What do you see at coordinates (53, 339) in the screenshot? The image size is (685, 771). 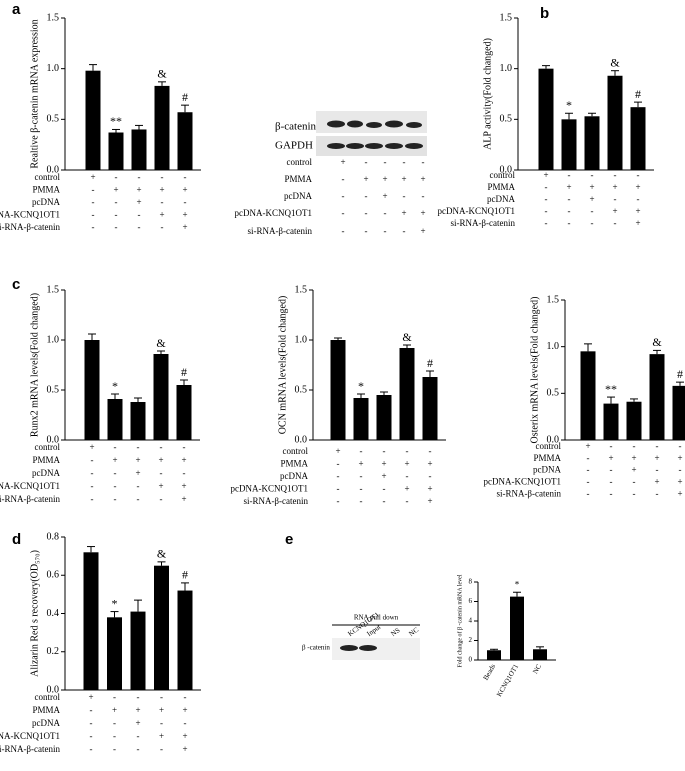 I see `y-tick-label: 1.0` at bounding box center [53, 339].